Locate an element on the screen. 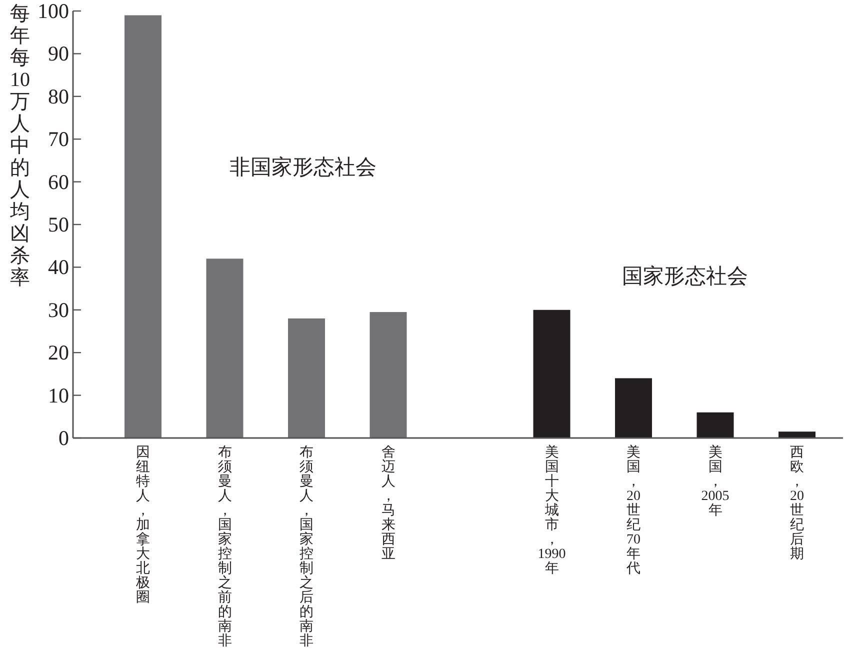 The width and height of the screenshot is (844, 657). y-tick-label: 70 is located at coordinates (58, 139).